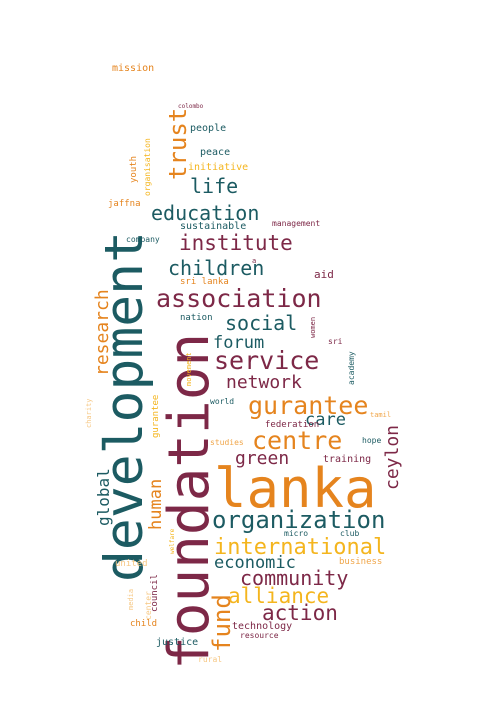 The image size is (495, 702). I want to click on word-fund: fund, so click(222, 623).